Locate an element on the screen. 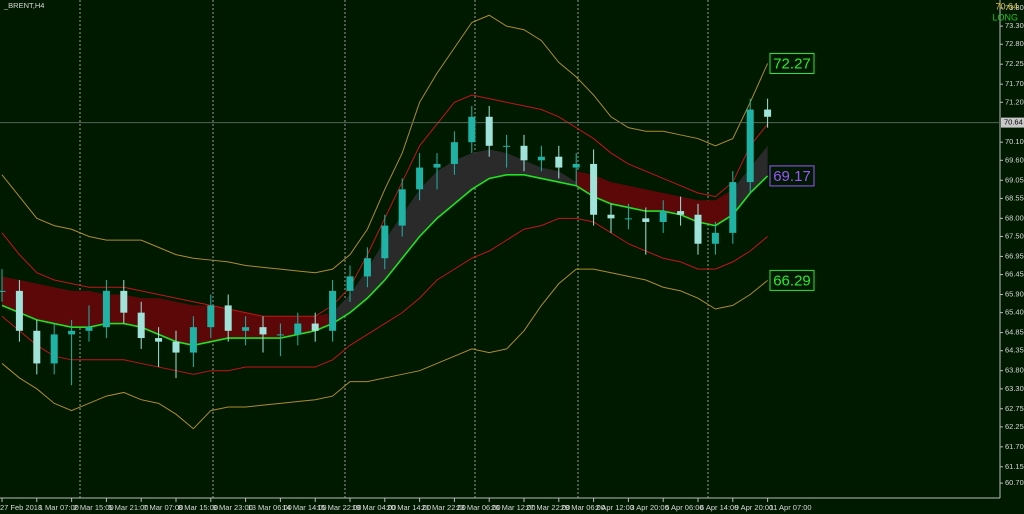  x-tick-label: 5 Apr 06:00 is located at coordinates (684, 507).